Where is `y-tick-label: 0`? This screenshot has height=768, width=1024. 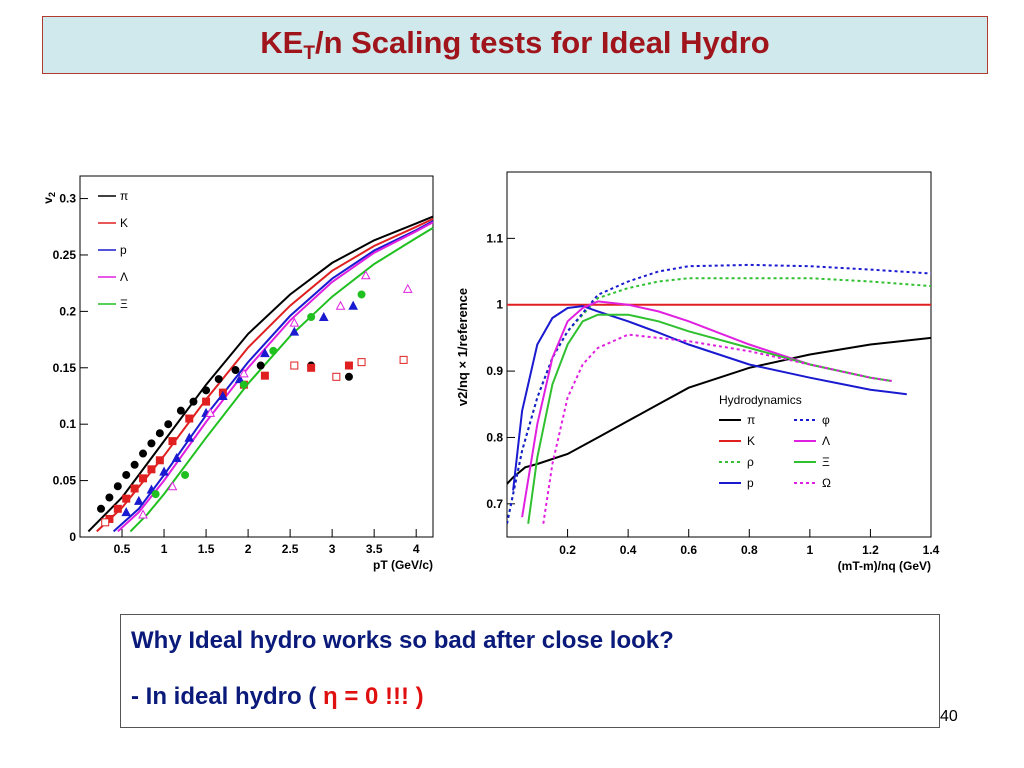
y-tick-label: 0 is located at coordinates (72, 537).